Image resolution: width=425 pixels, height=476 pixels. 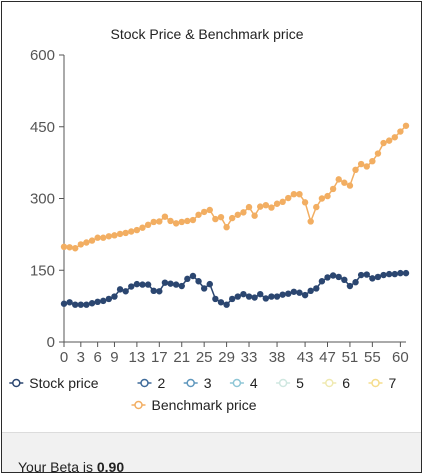 I want to click on legend-item-6: 6, so click(x=336, y=383).